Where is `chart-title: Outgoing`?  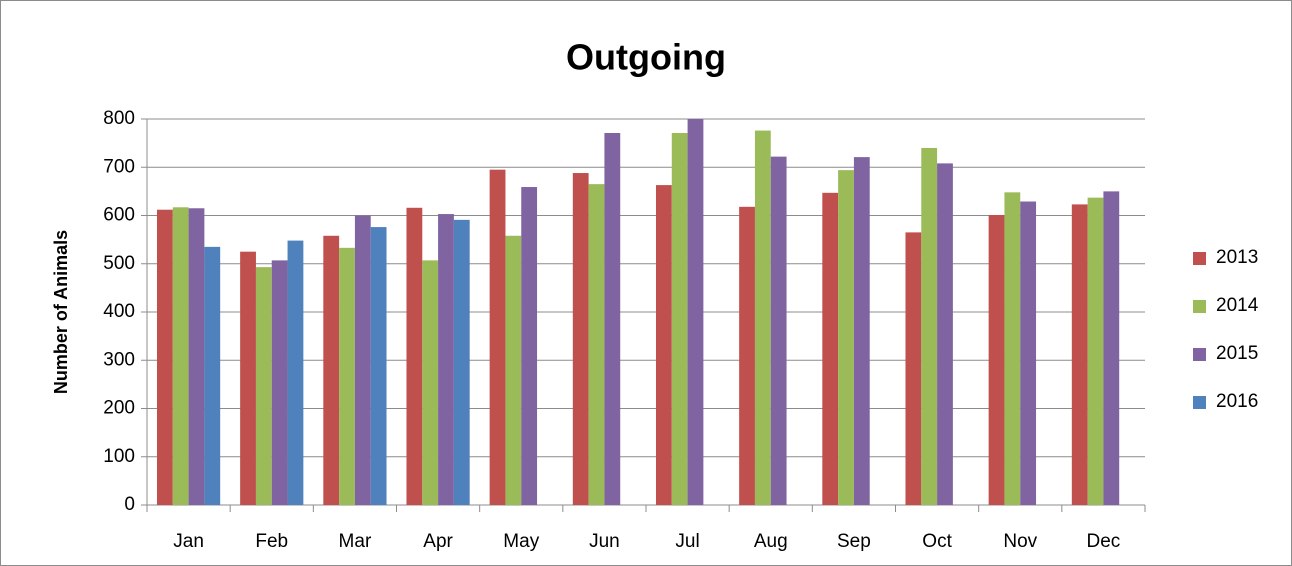
chart-title: Outgoing is located at coordinates (646, 57).